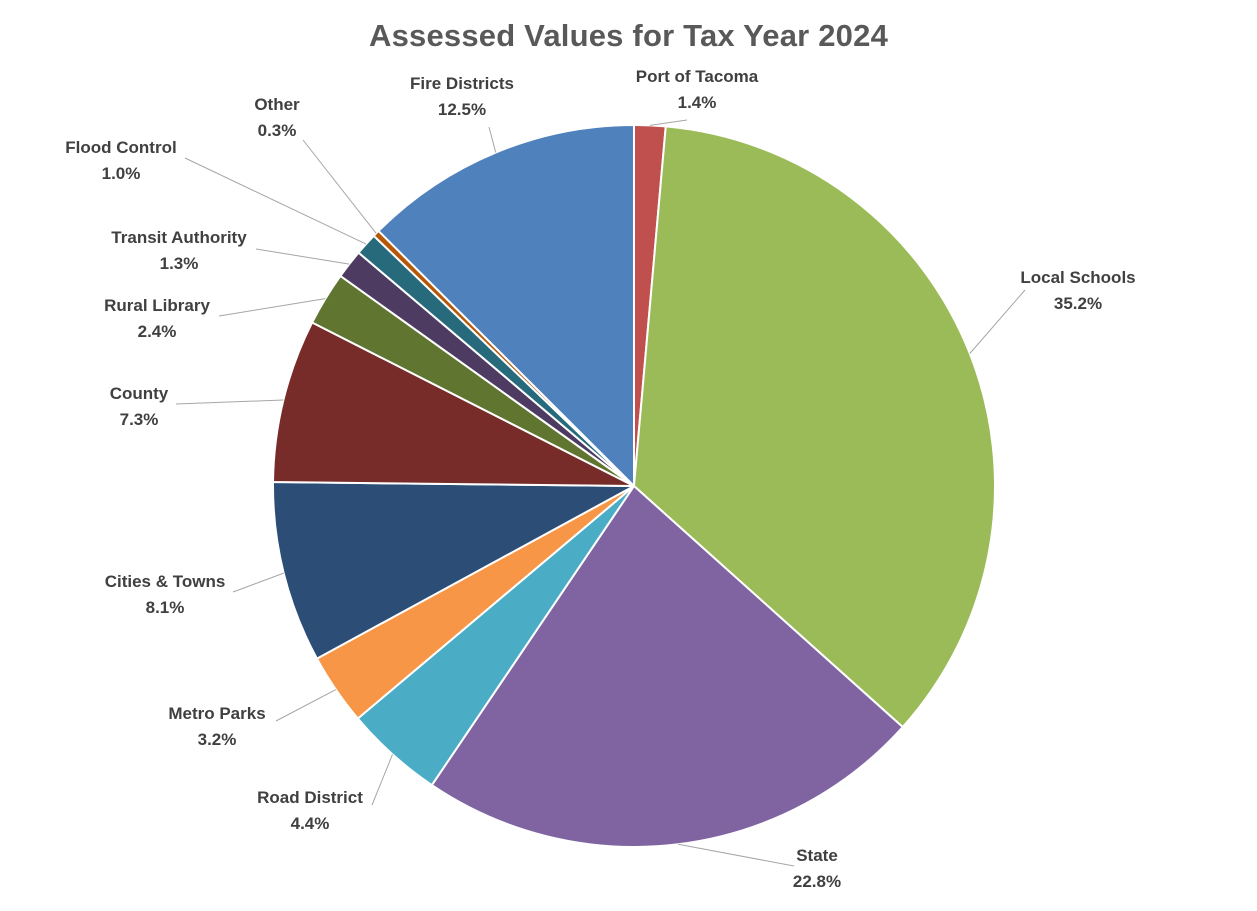 The width and height of the screenshot is (1257, 911). I want to click on slice-label-rural-library: Rural Library, so click(157, 305).